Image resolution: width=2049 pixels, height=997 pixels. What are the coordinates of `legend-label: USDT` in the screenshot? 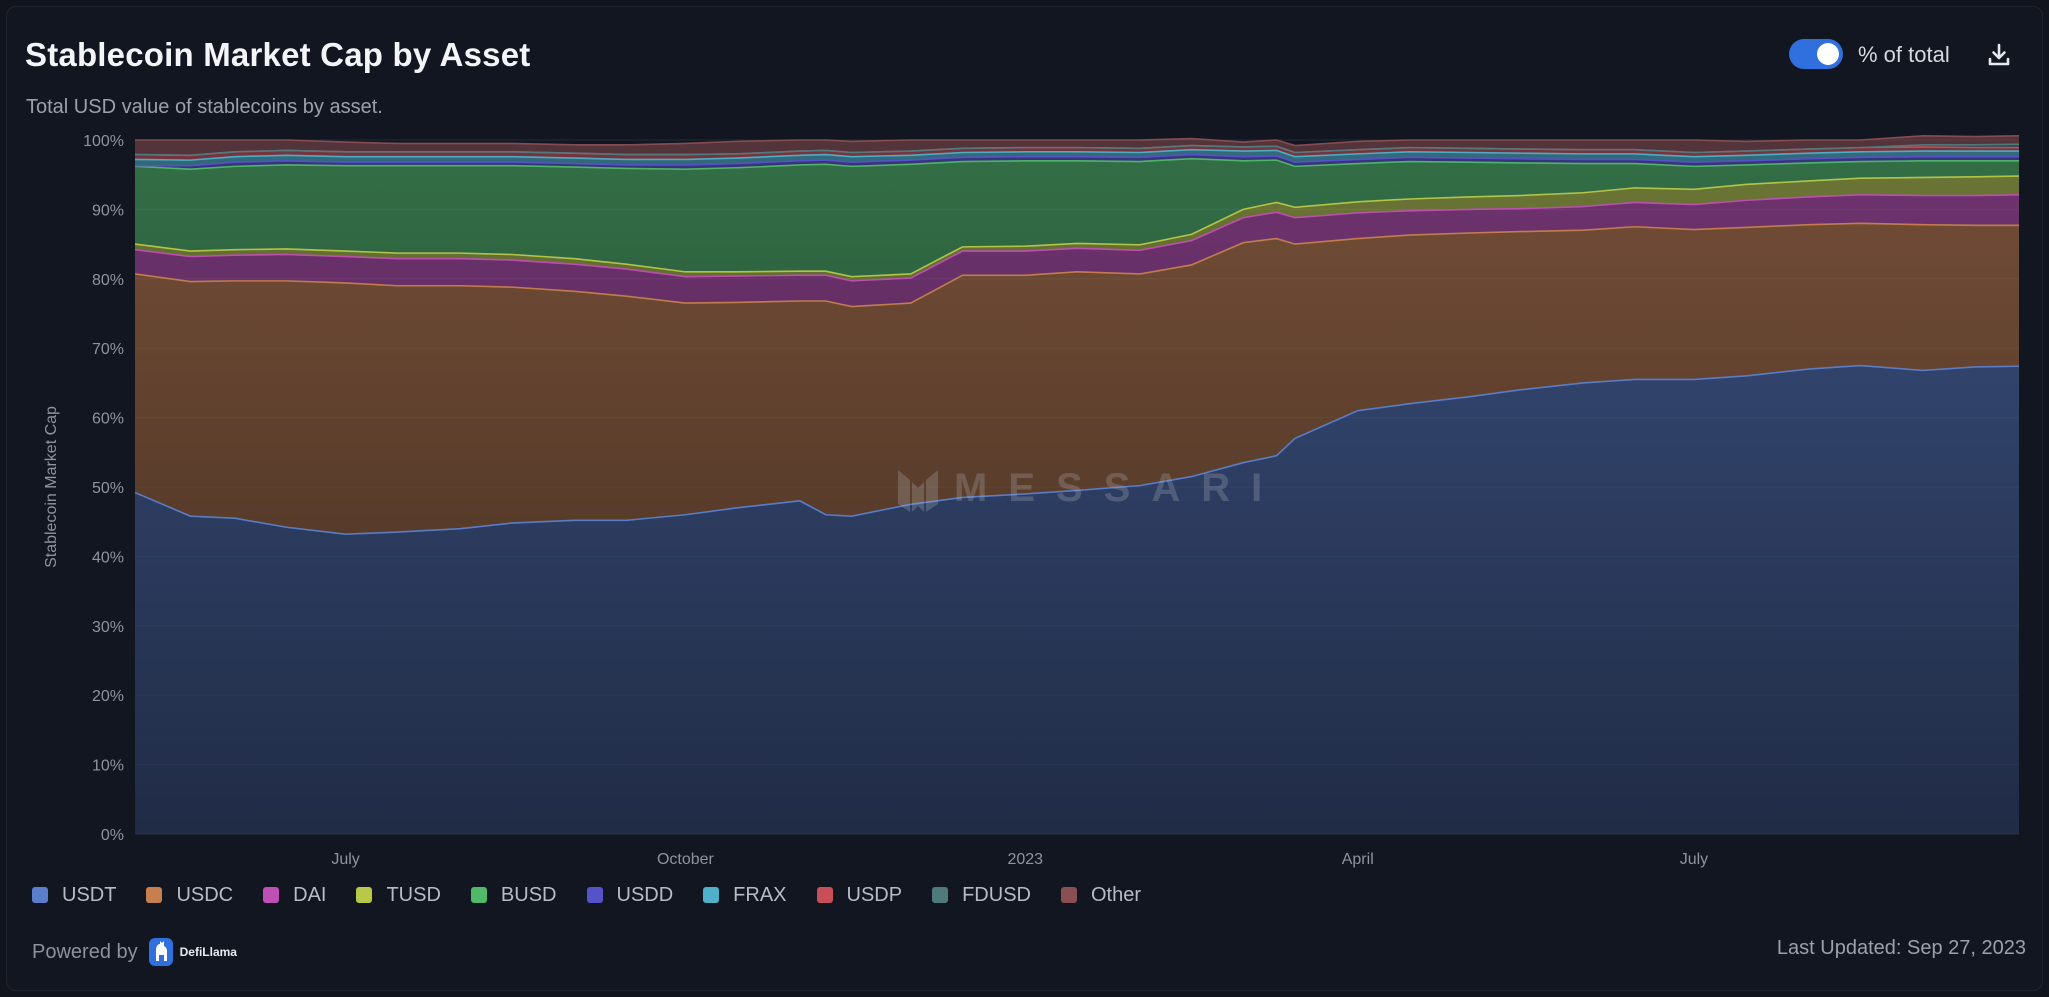 It's located at (89, 894).